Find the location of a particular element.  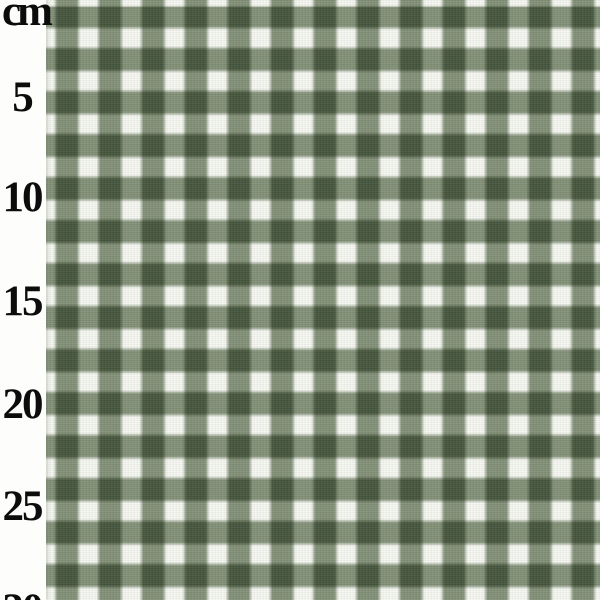

ruler-mark-30: 30 is located at coordinates (22, 594).